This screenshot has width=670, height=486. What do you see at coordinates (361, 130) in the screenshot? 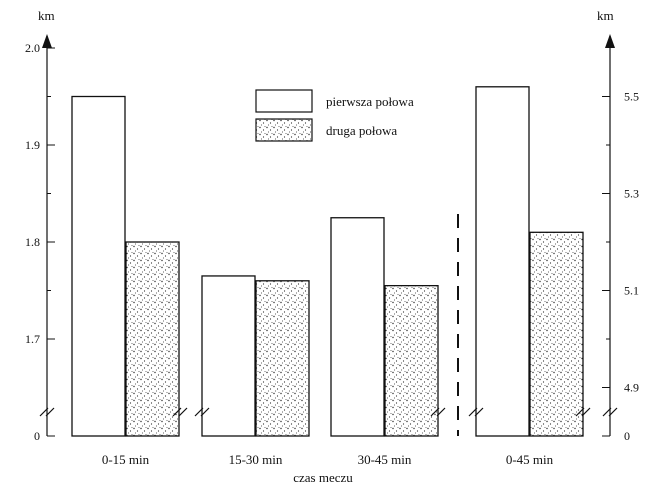
I see `legend-label-second-half: druga połowa` at bounding box center [361, 130].